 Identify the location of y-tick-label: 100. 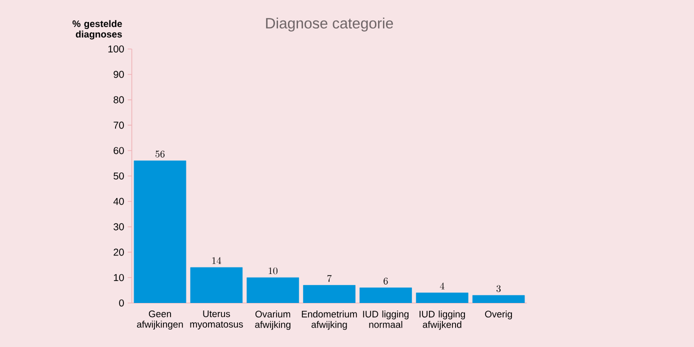
(116, 49).